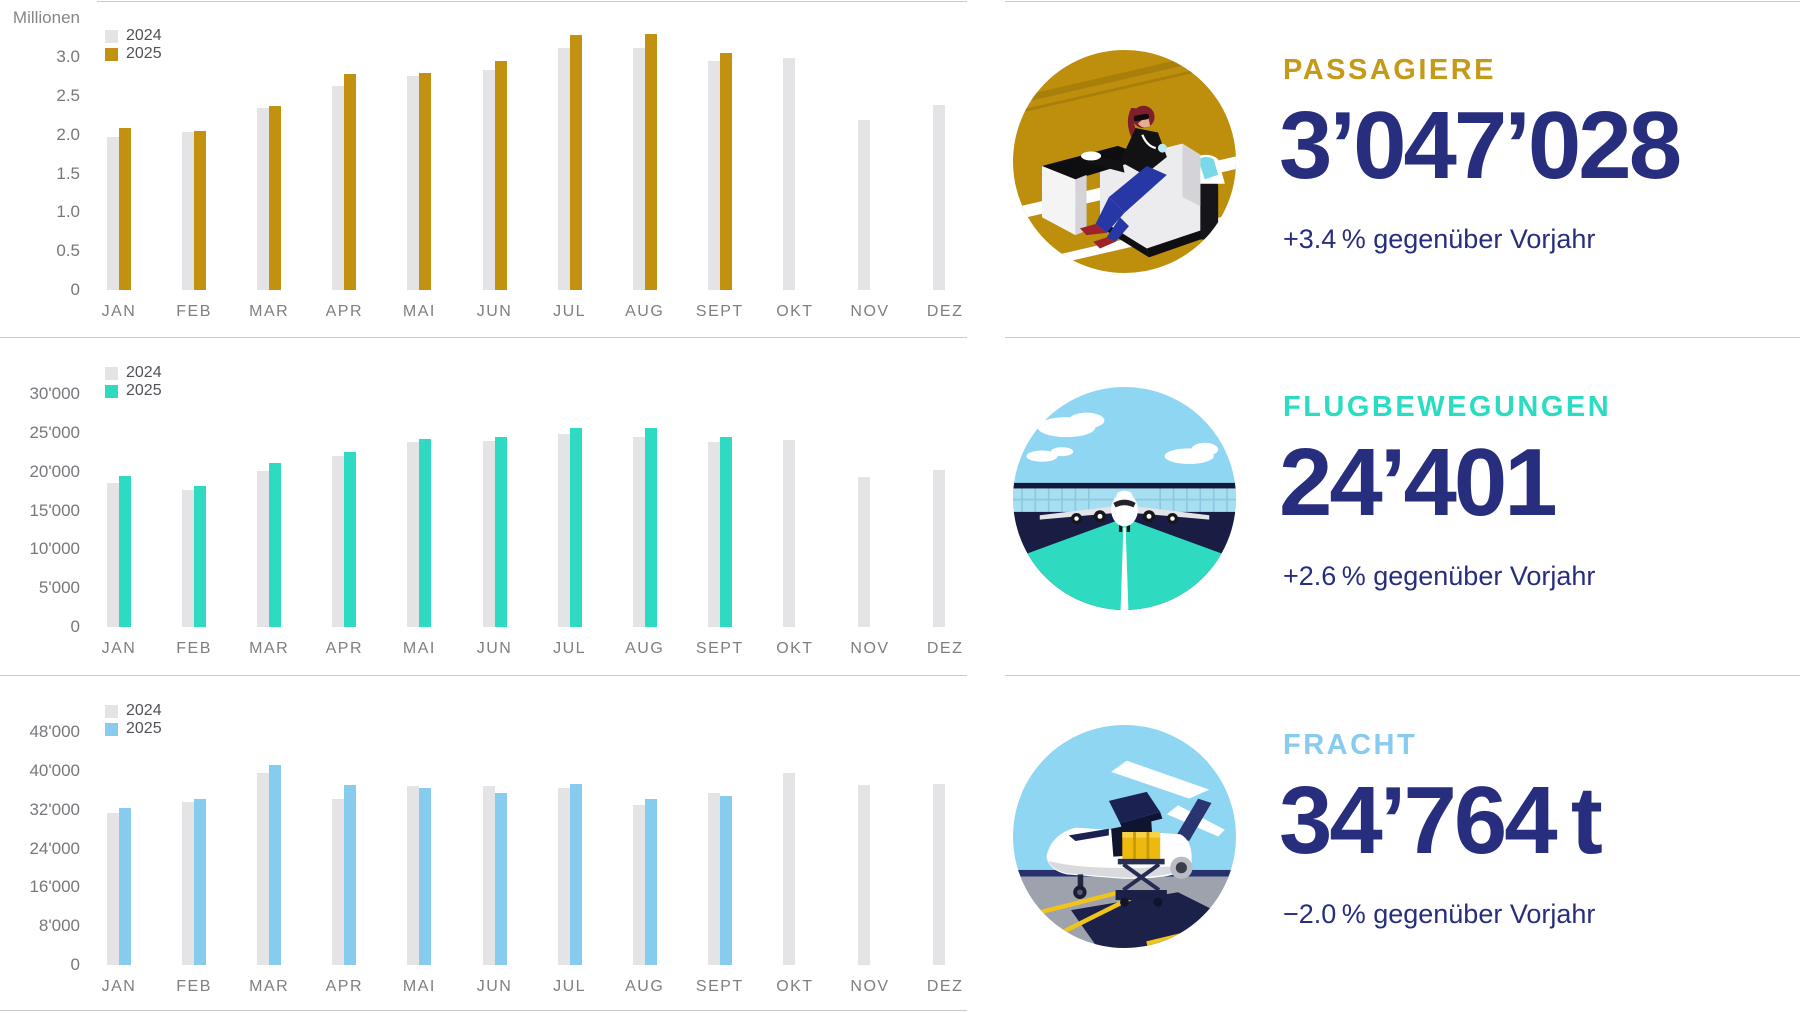 Image resolution: width=1800 pixels, height=1013 pixels. I want to click on flugbewegungen-bar-2024-jul, so click(563, 530).